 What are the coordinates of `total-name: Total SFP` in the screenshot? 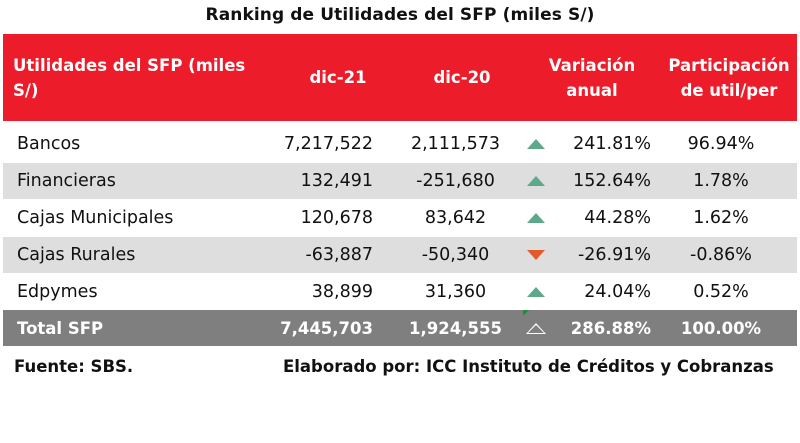 It's located at (60, 328).